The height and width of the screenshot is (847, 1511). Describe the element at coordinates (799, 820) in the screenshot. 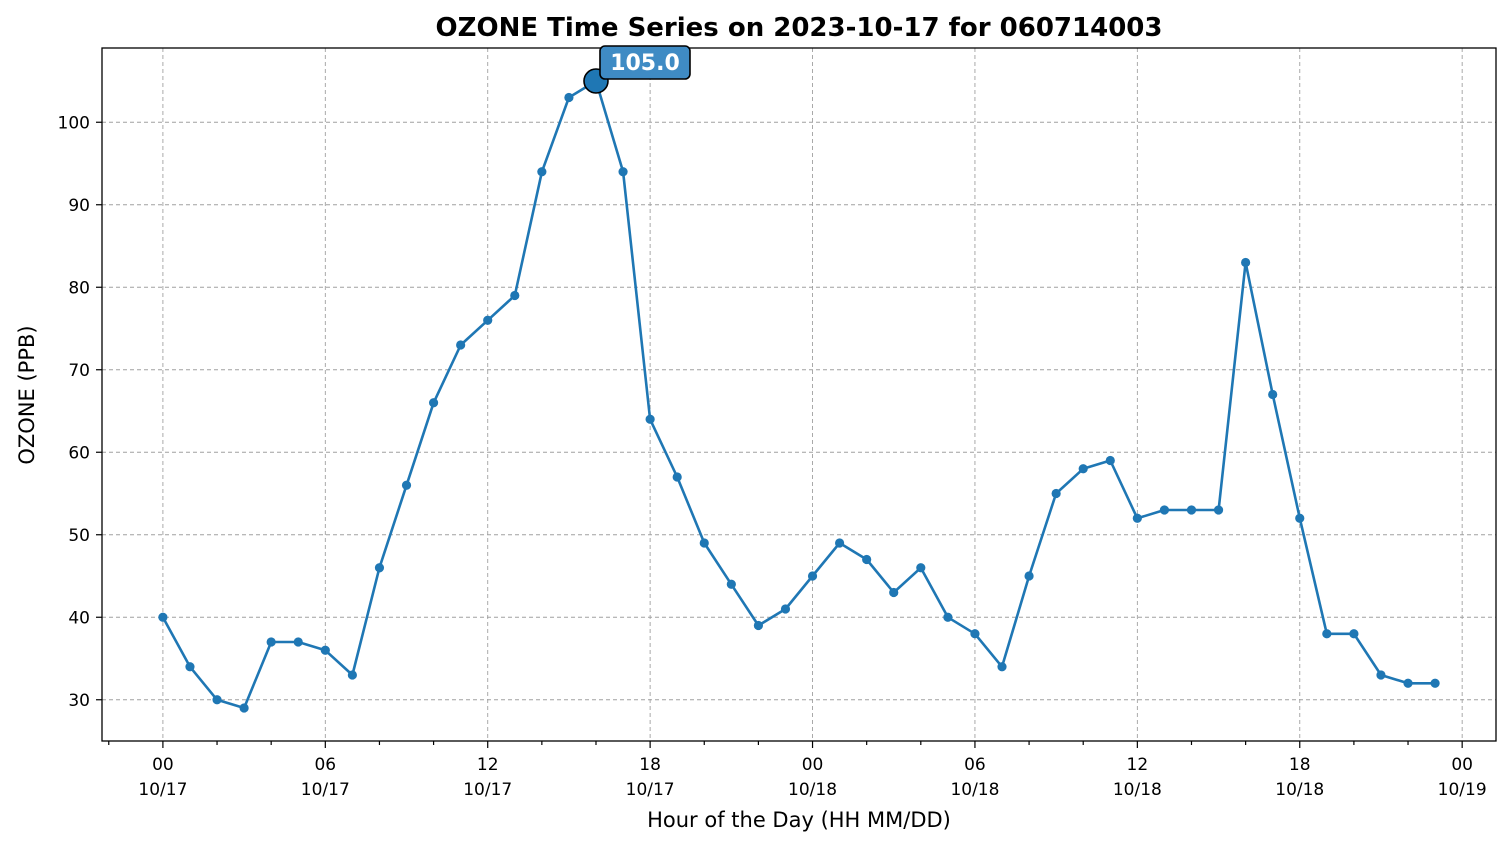

I see `x-axis-label: Hour of the Day (HH MM/DD)` at that location.